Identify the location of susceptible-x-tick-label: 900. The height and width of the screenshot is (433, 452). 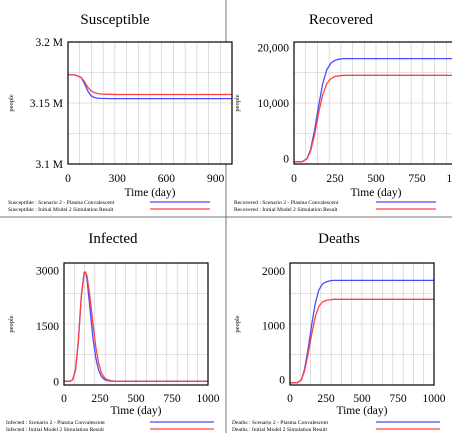
(216, 179).